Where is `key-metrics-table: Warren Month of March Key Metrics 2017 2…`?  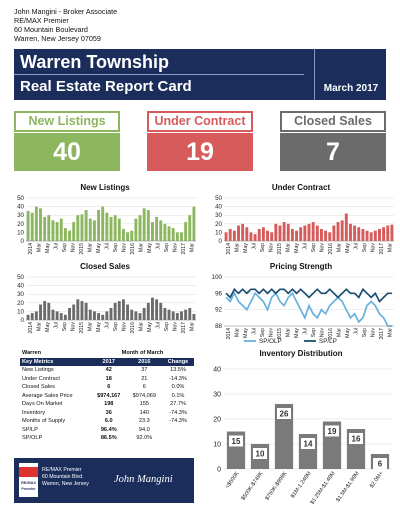
key-metrics-table: Warren Month of March Key Metrics 2017 2… is located at coordinates (107, 396).